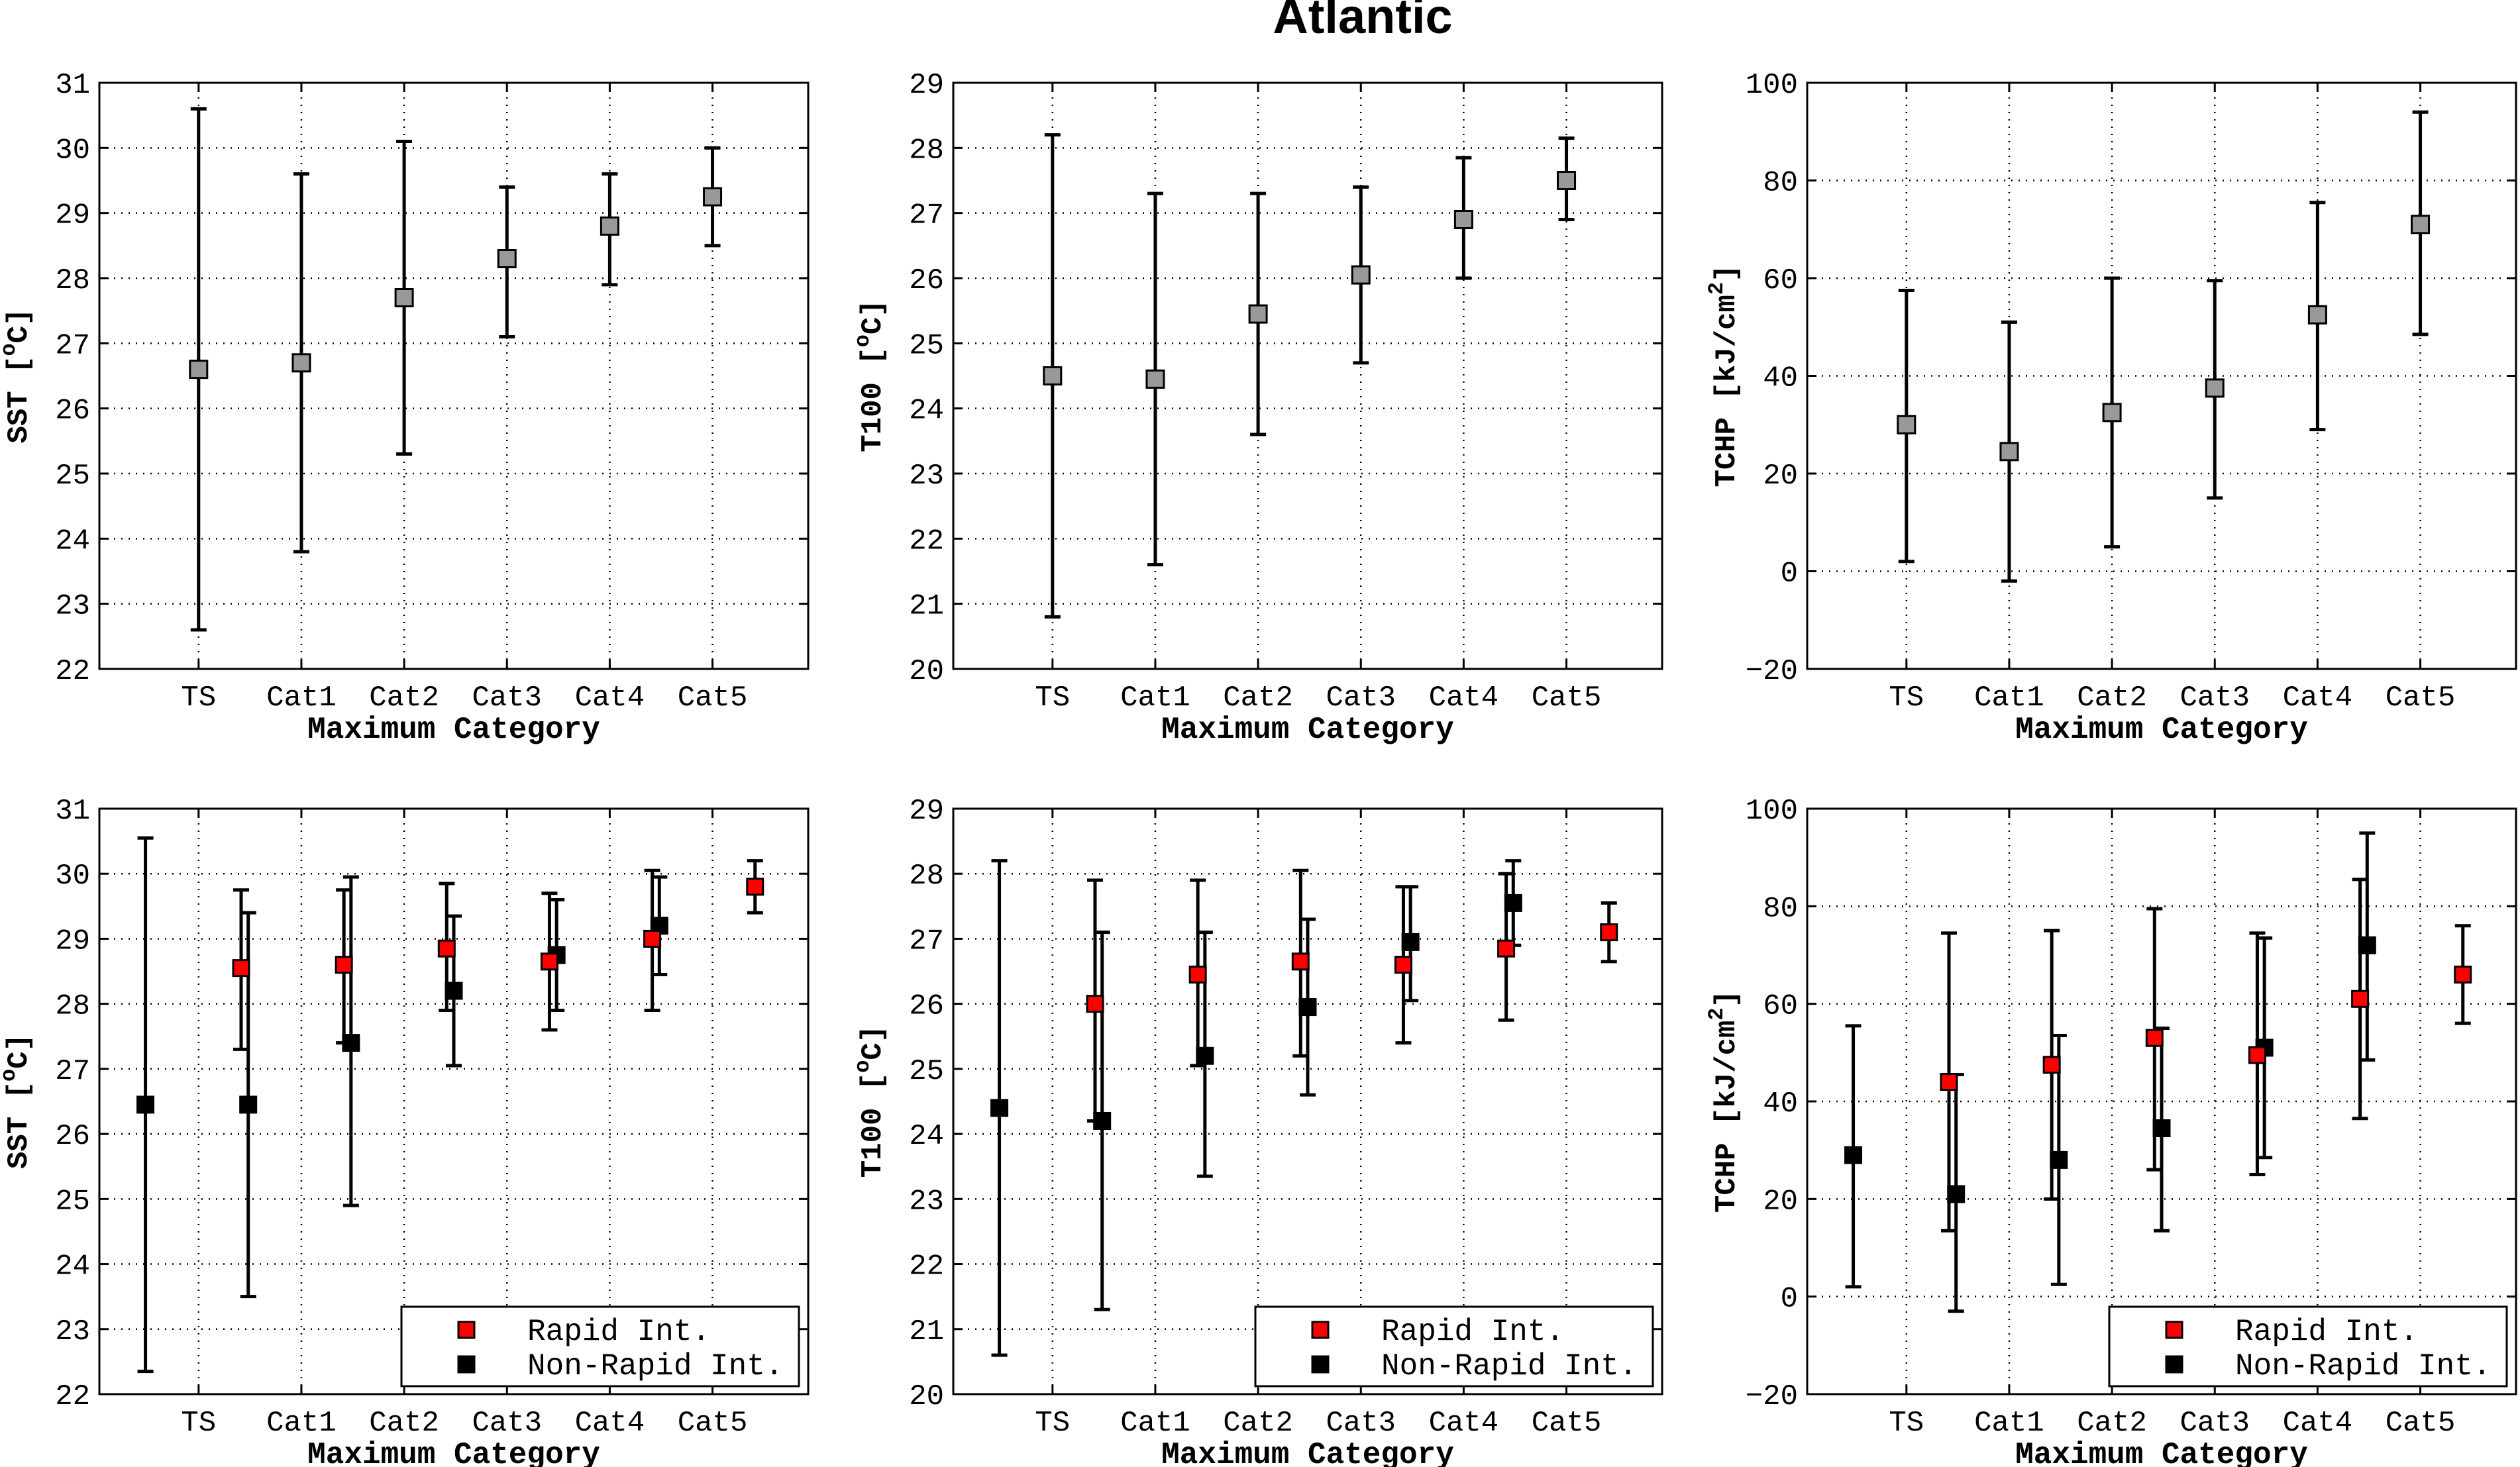  I want to click on y-tick-label: 0, so click(1789, 1299).